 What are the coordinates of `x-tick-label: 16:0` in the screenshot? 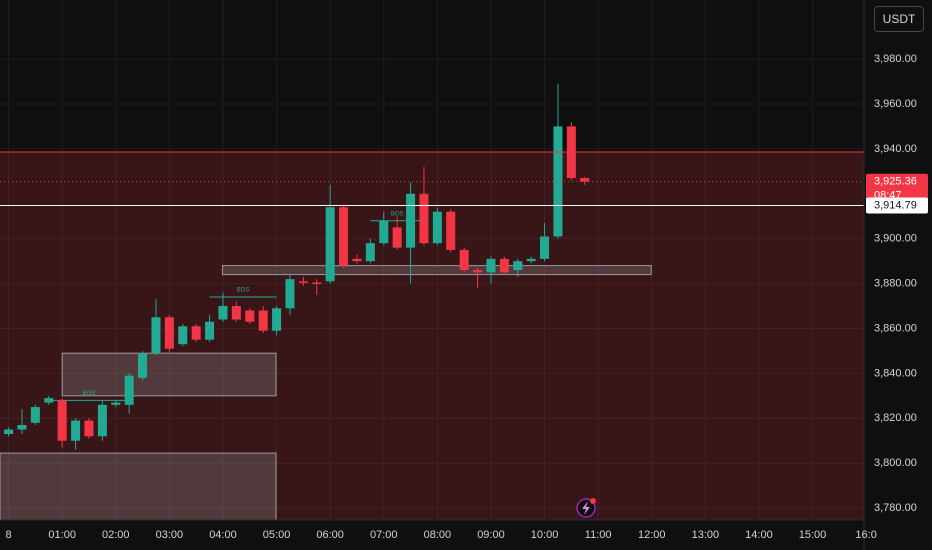 It's located at (865, 535).